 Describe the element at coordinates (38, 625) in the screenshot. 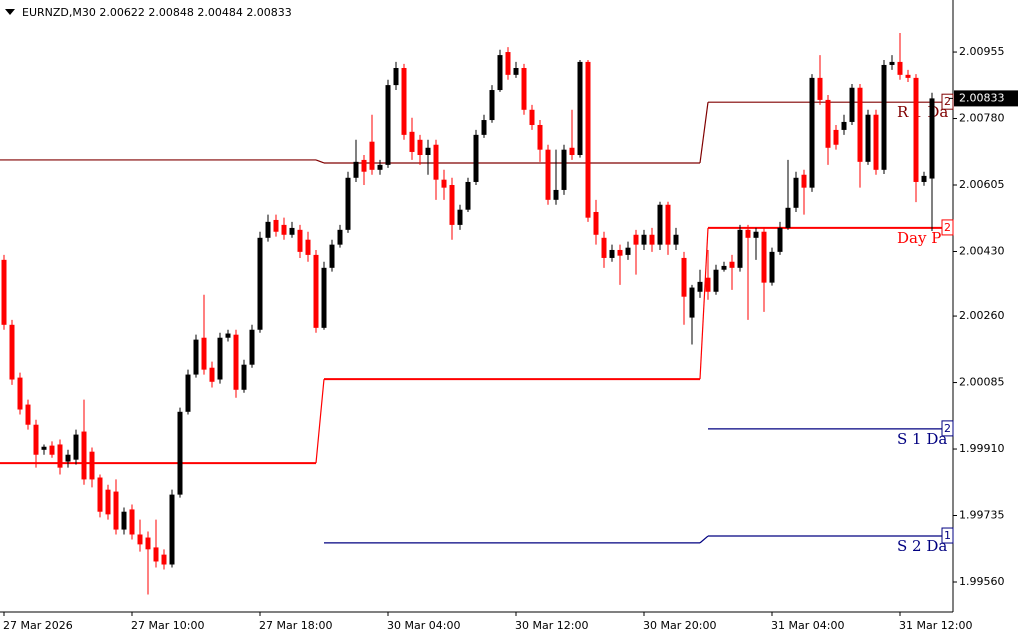

I see `x-tick-label: 27 Mar 2026` at that location.